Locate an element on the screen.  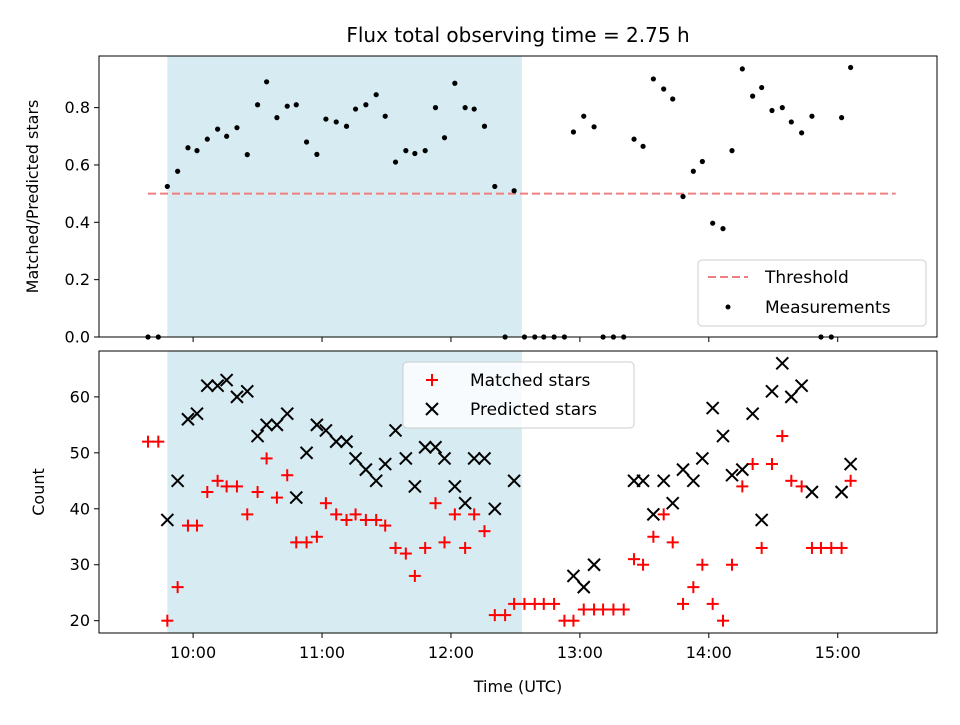
measurements-legend-label: Measurements is located at coordinates (828, 308).